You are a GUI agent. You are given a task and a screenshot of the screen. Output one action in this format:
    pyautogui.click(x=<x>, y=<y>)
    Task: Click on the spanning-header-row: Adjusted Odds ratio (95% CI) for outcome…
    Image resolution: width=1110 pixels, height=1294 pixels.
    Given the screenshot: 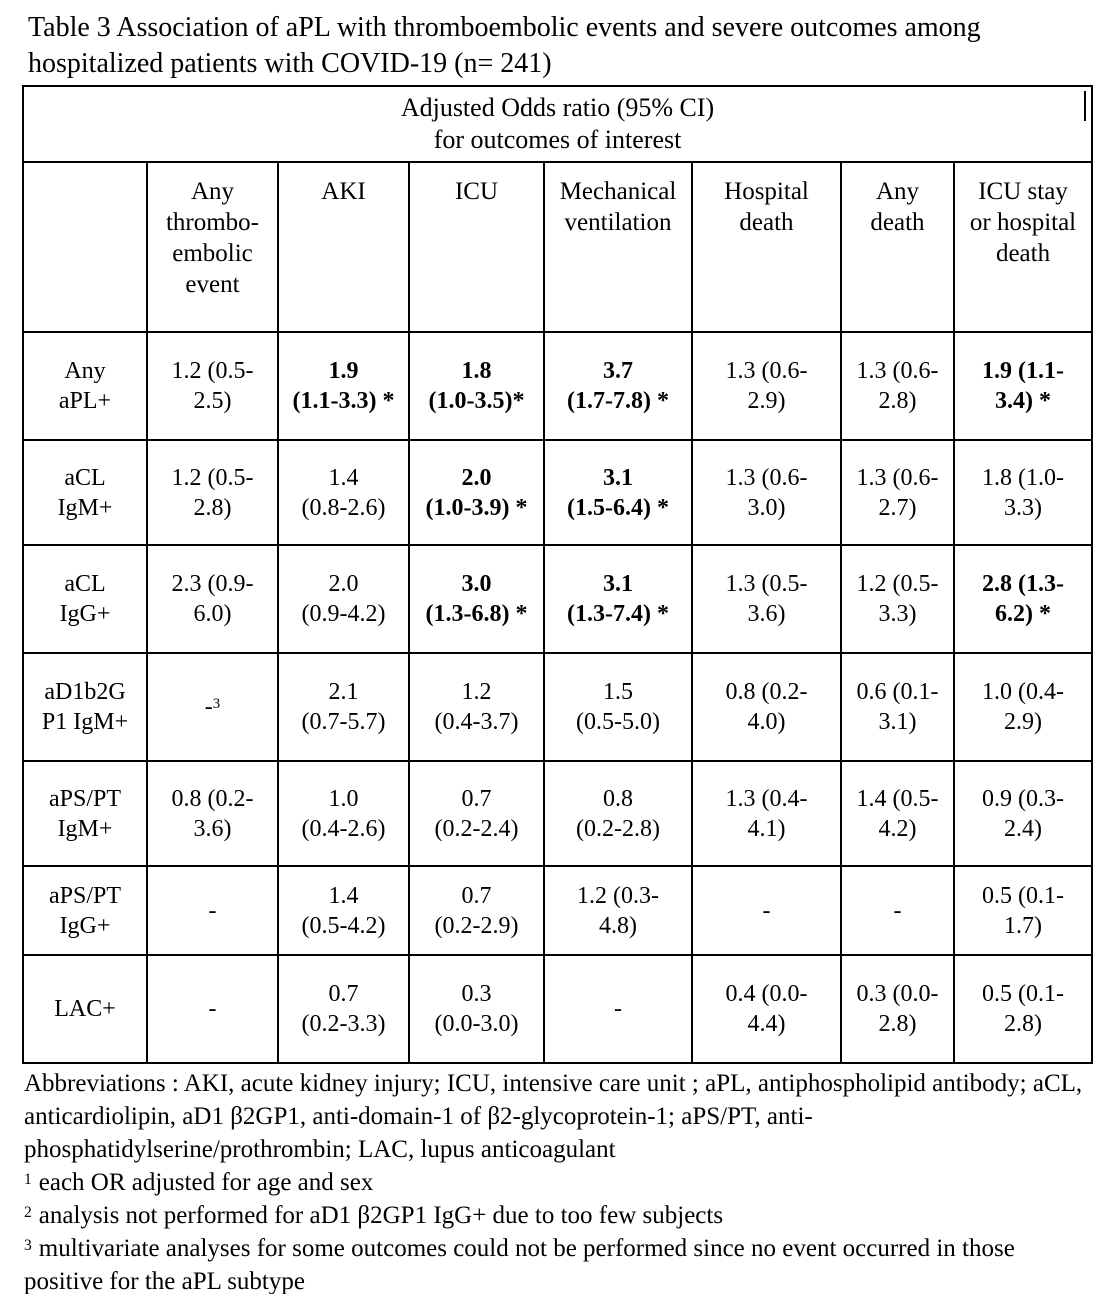 What is the action you would take?
    pyautogui.click(x=557, y=124)
    